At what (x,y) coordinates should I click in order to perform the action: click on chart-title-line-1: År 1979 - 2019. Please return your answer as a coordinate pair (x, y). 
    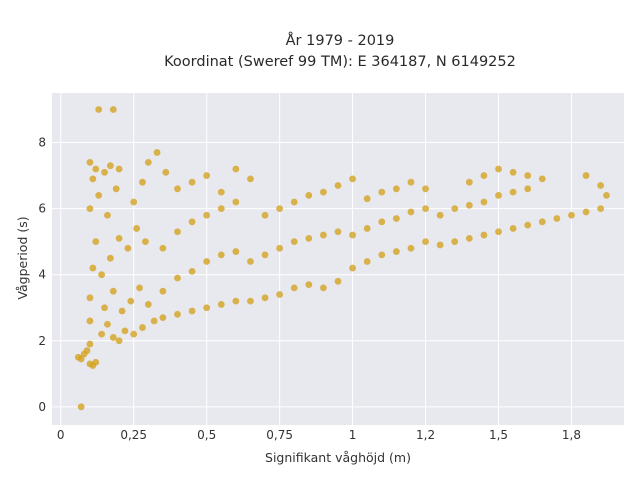
    Looking at the image, I should click on (340, 40).